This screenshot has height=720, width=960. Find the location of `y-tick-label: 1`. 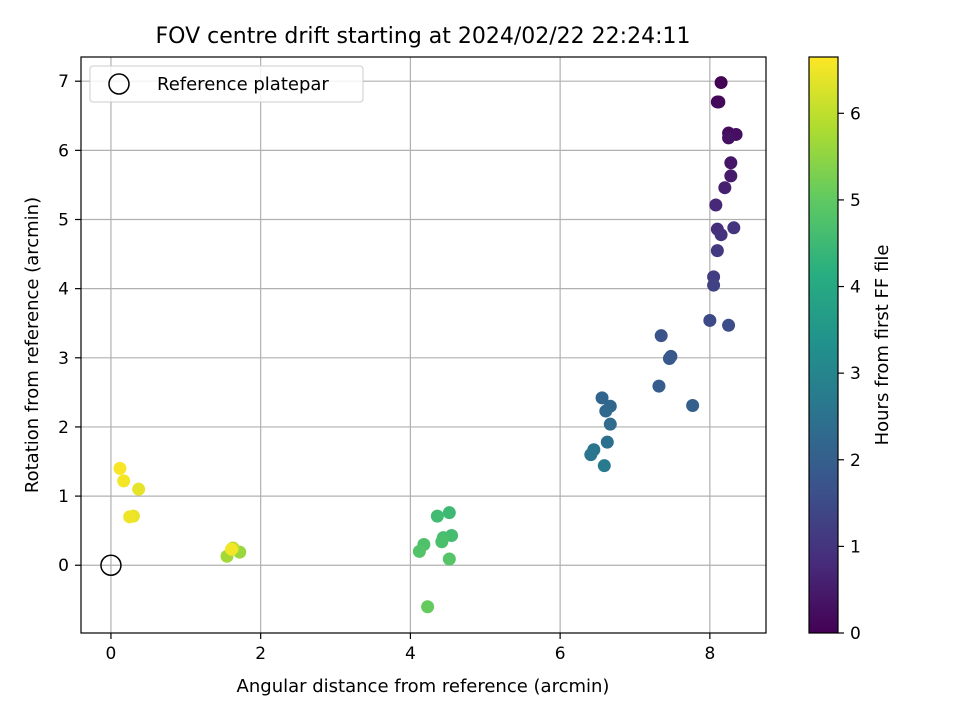

y-tick-label: 1 is located at coordinates (63, 497).